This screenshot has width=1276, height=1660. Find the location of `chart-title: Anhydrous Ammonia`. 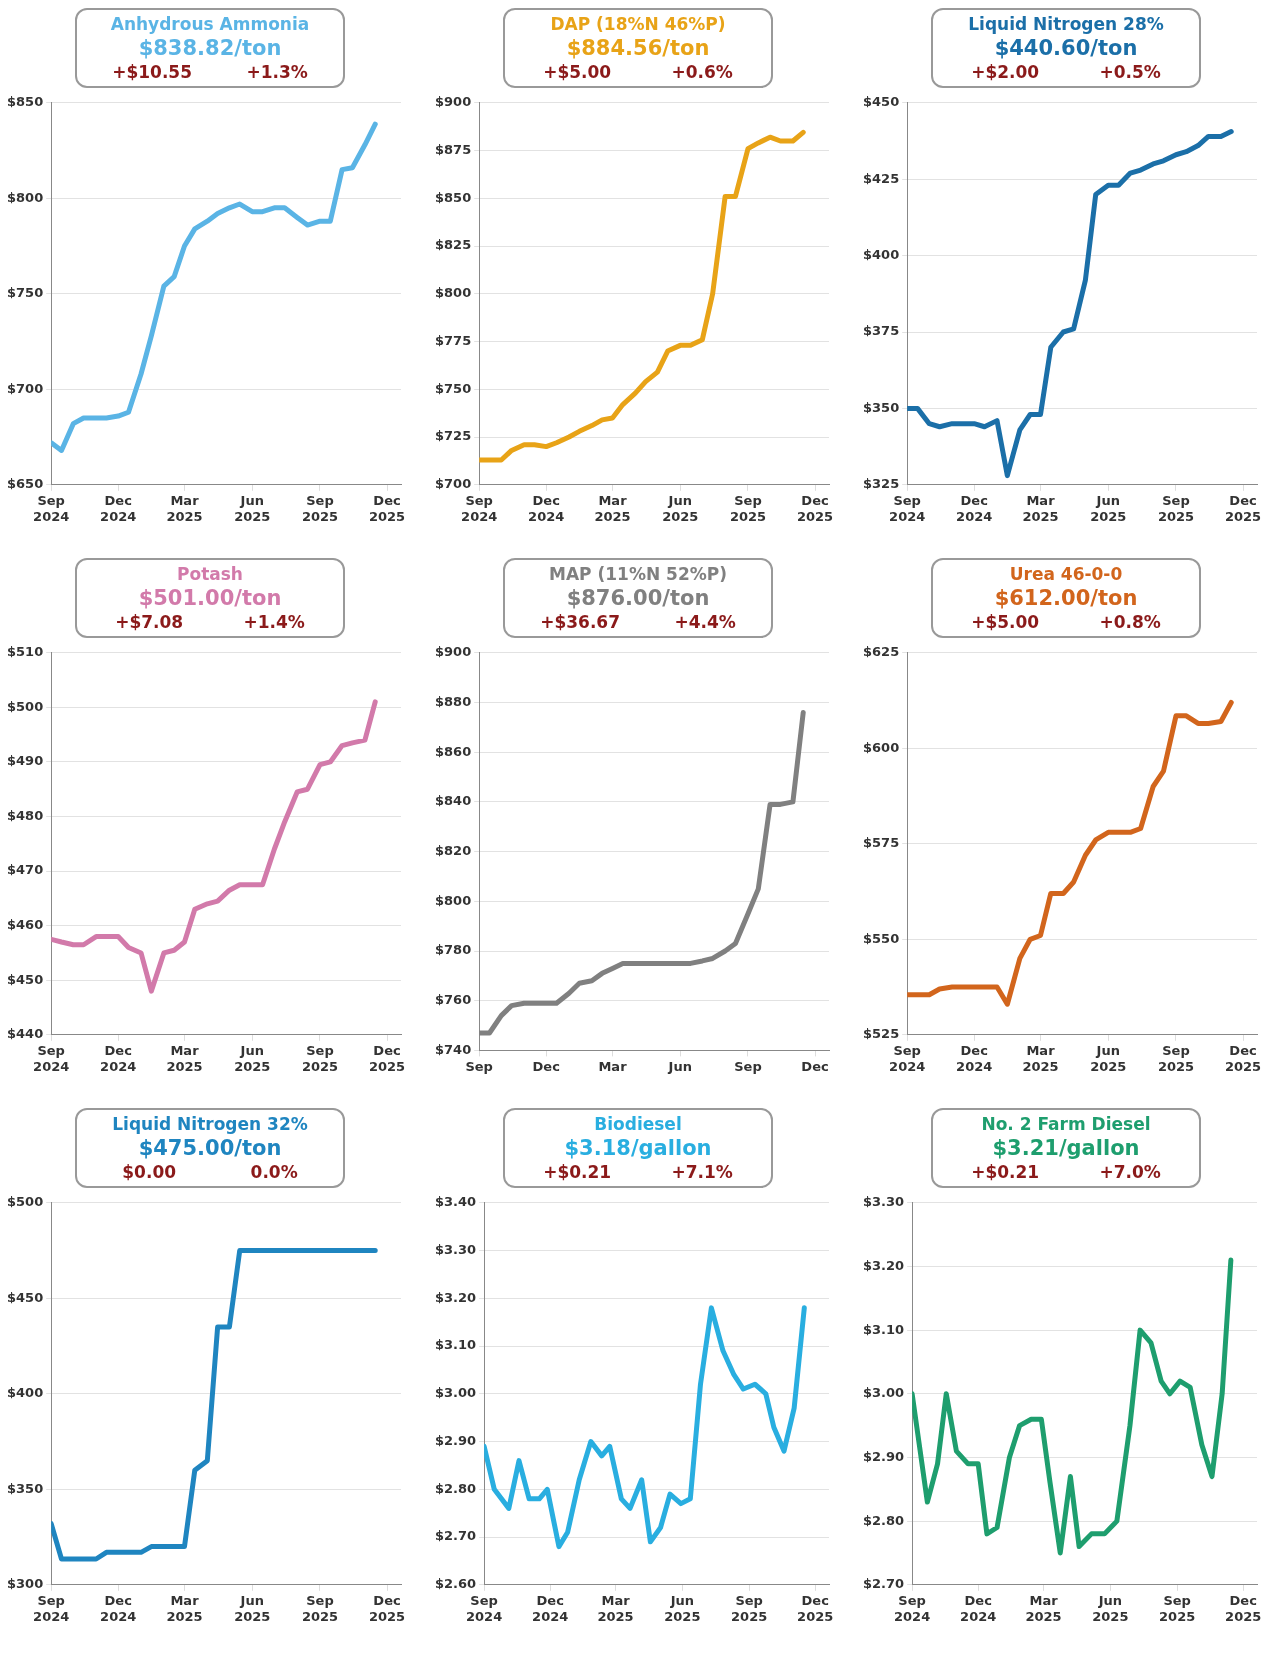

chart-title: Anhydrous Ammonia is located at coordinates (210, 24).